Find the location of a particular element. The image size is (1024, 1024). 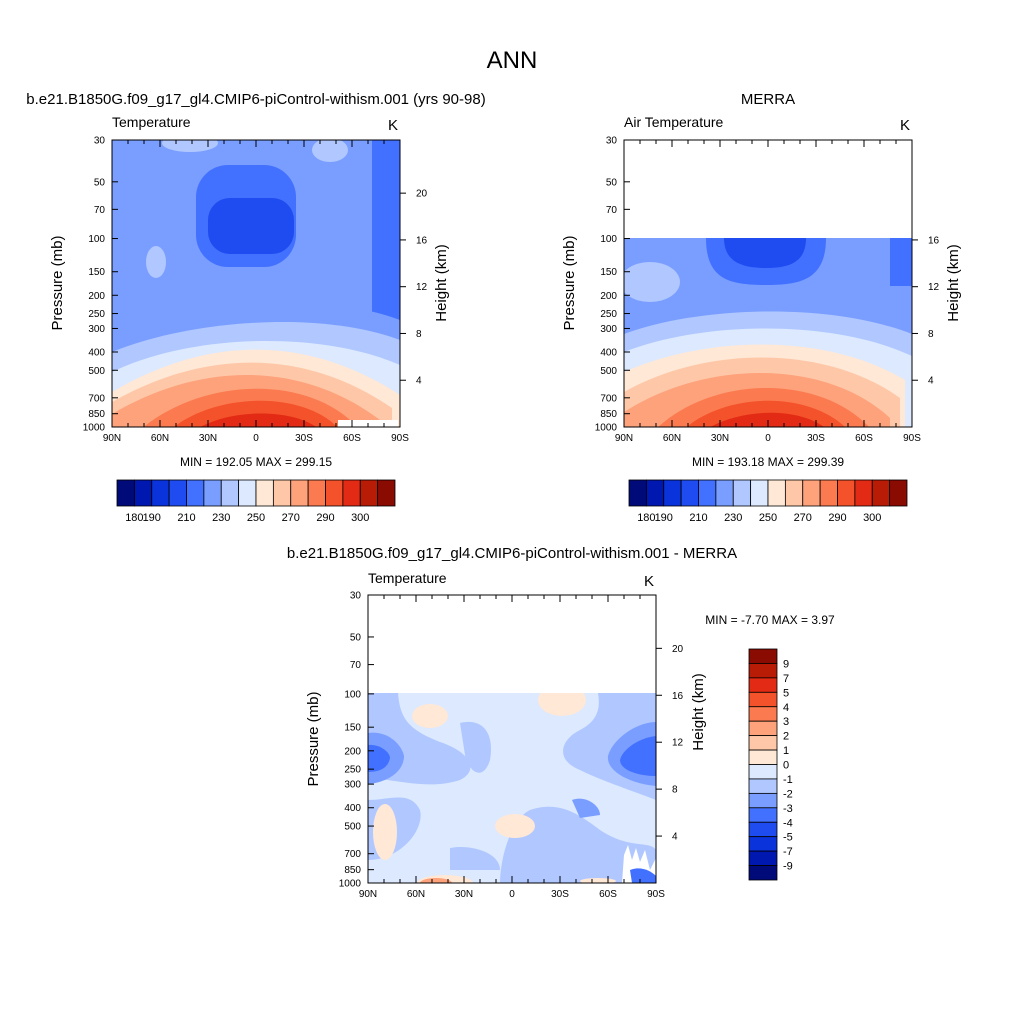

panel-model-units: K is located at coordinates (393, 125).